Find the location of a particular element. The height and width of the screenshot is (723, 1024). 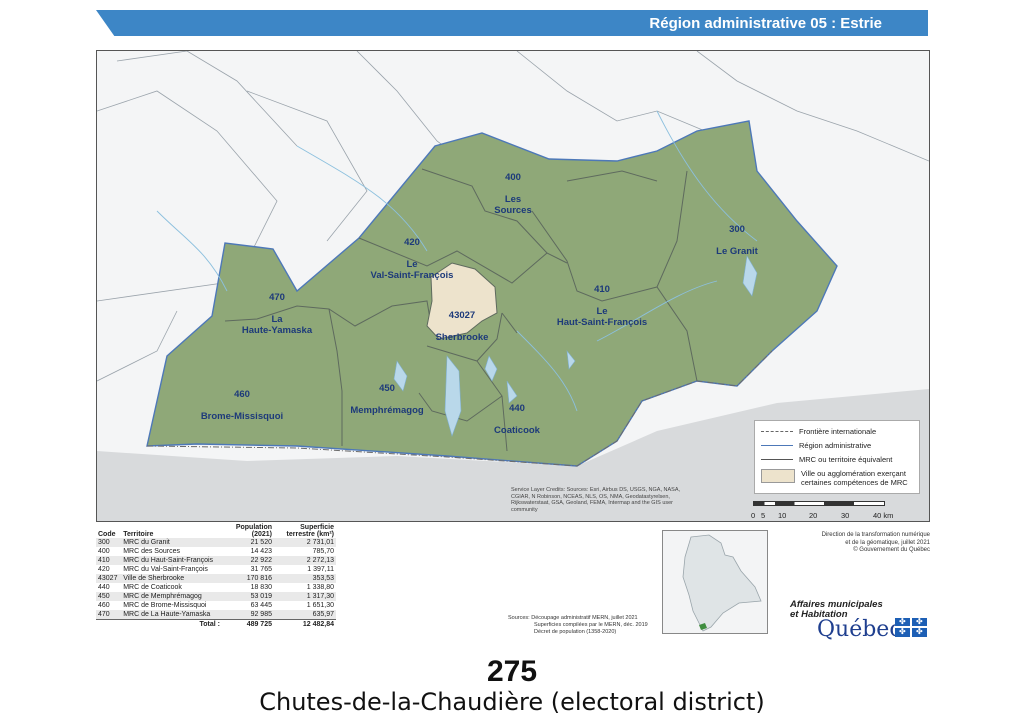

quebec-logo-text: Québec is located at coordinates (859, 629).